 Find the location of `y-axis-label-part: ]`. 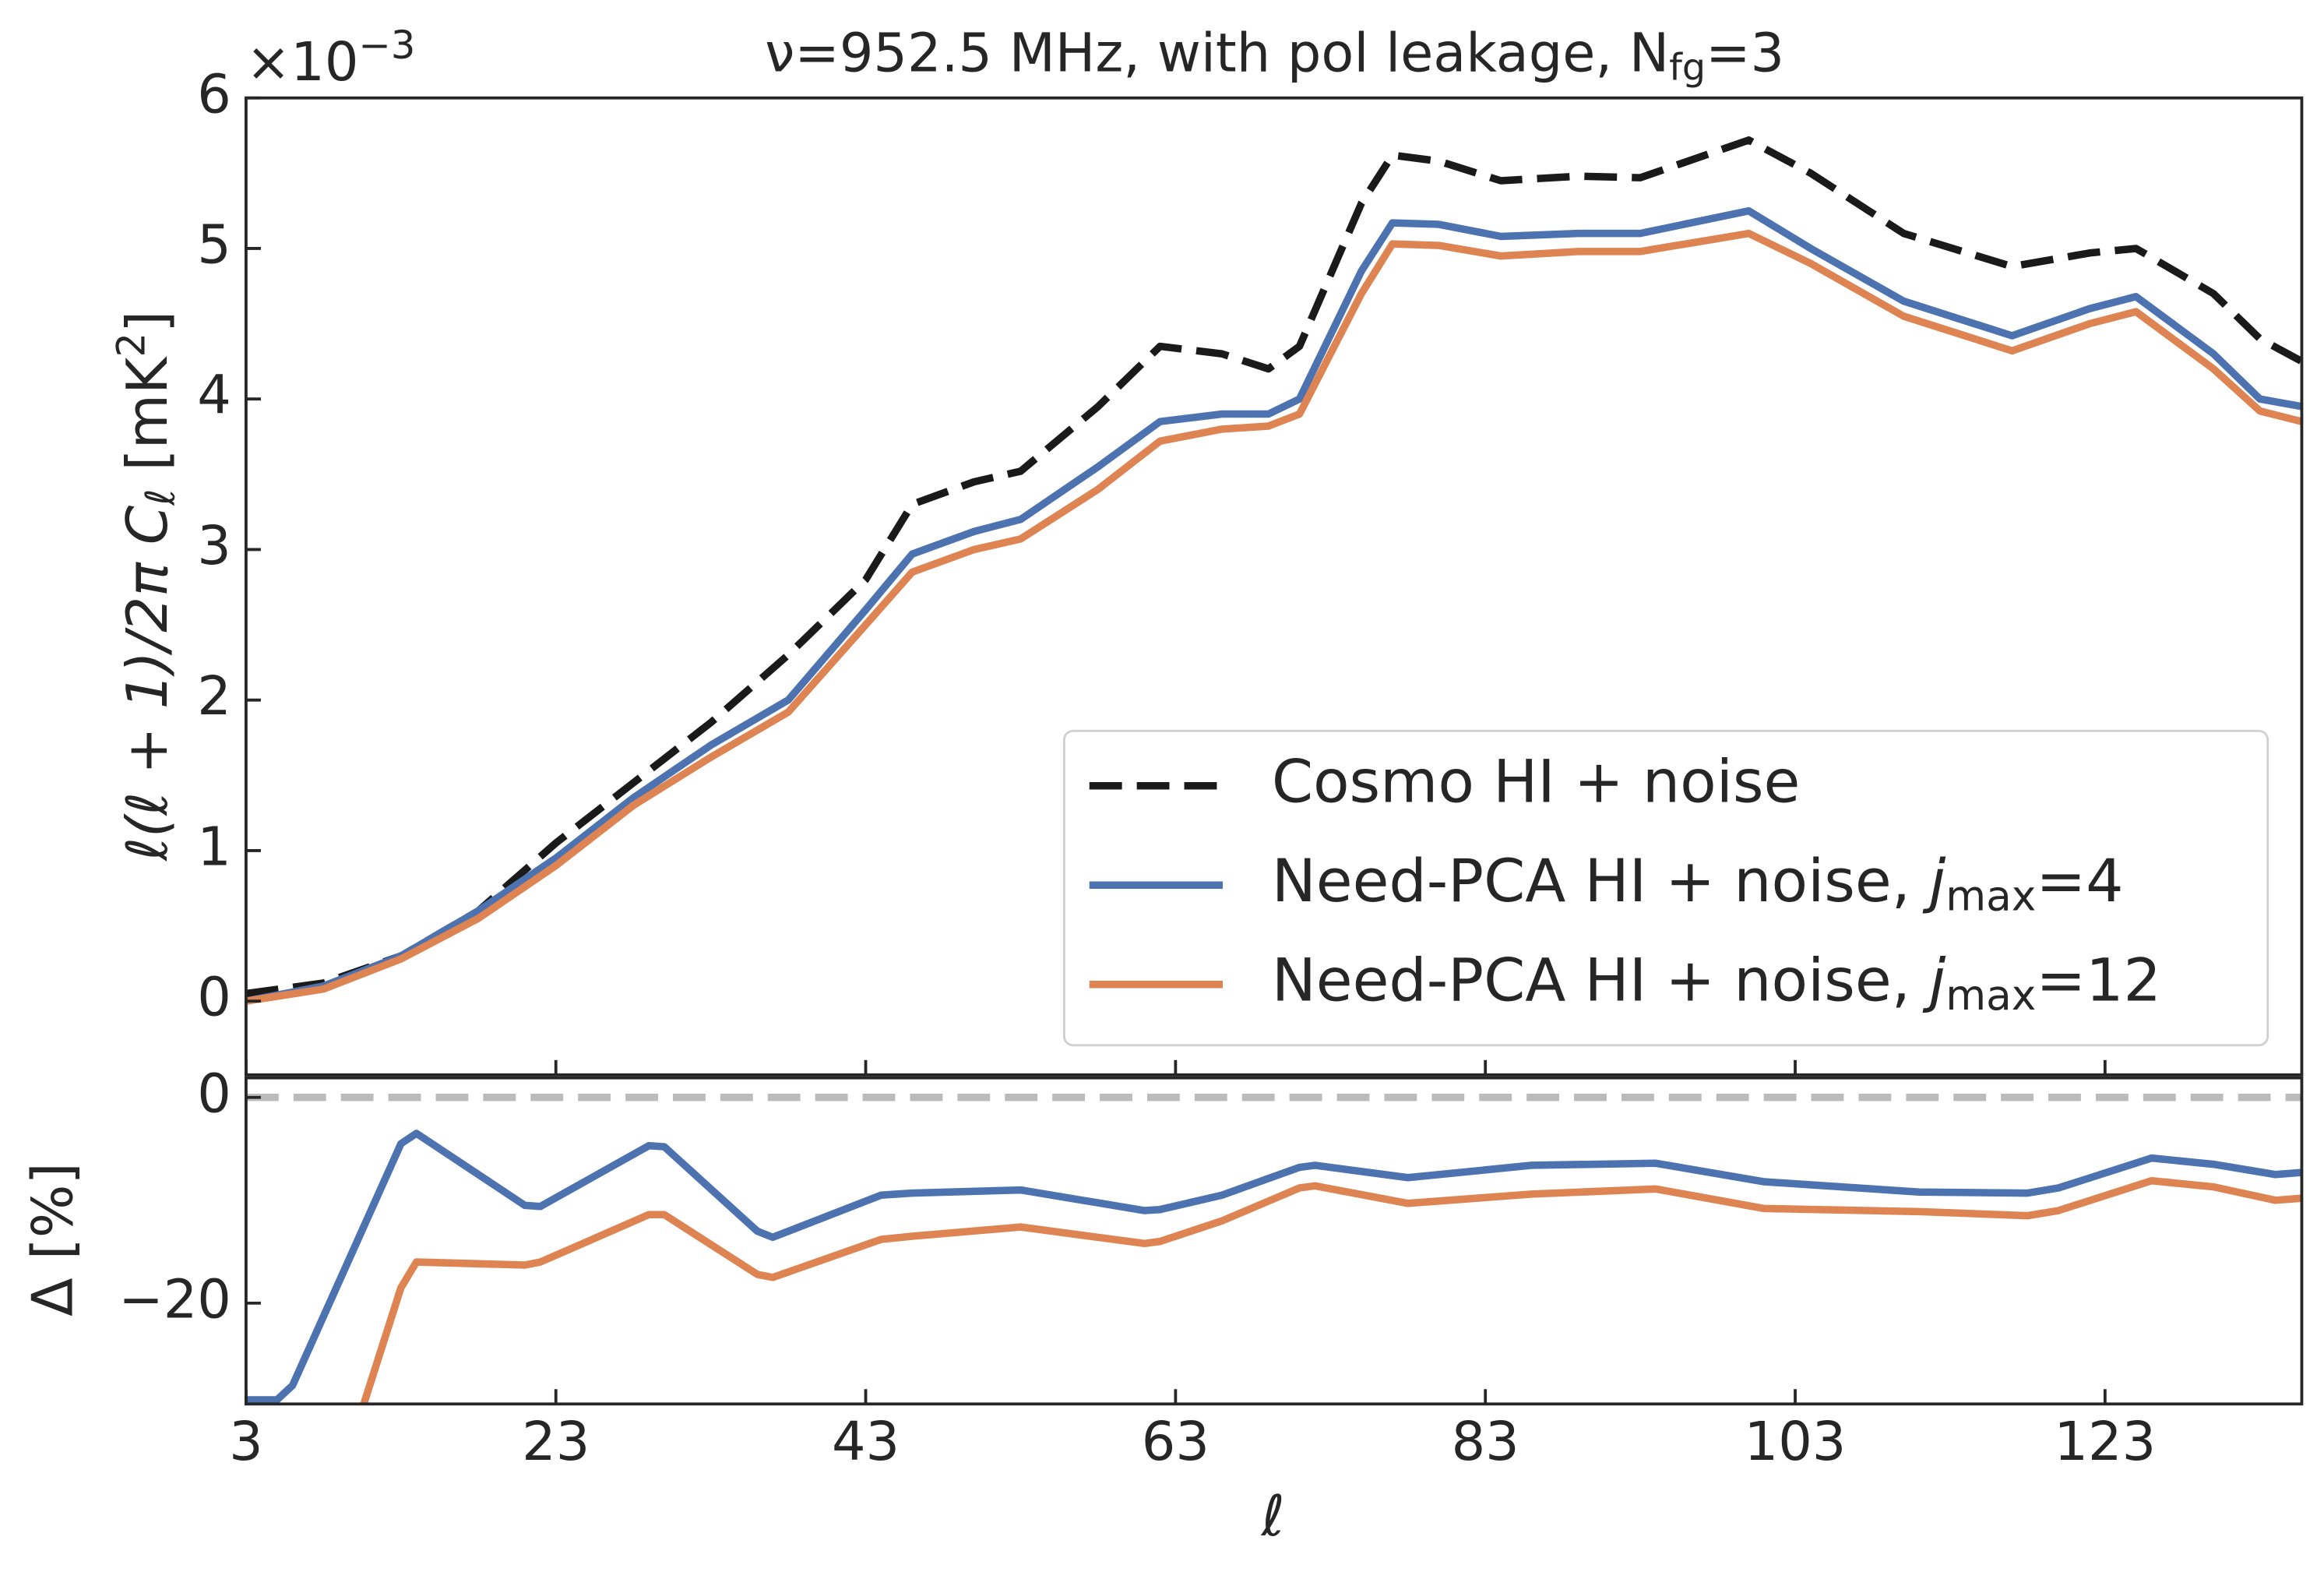

y-axis-label-part: ] is located at coordinates (148, 322).